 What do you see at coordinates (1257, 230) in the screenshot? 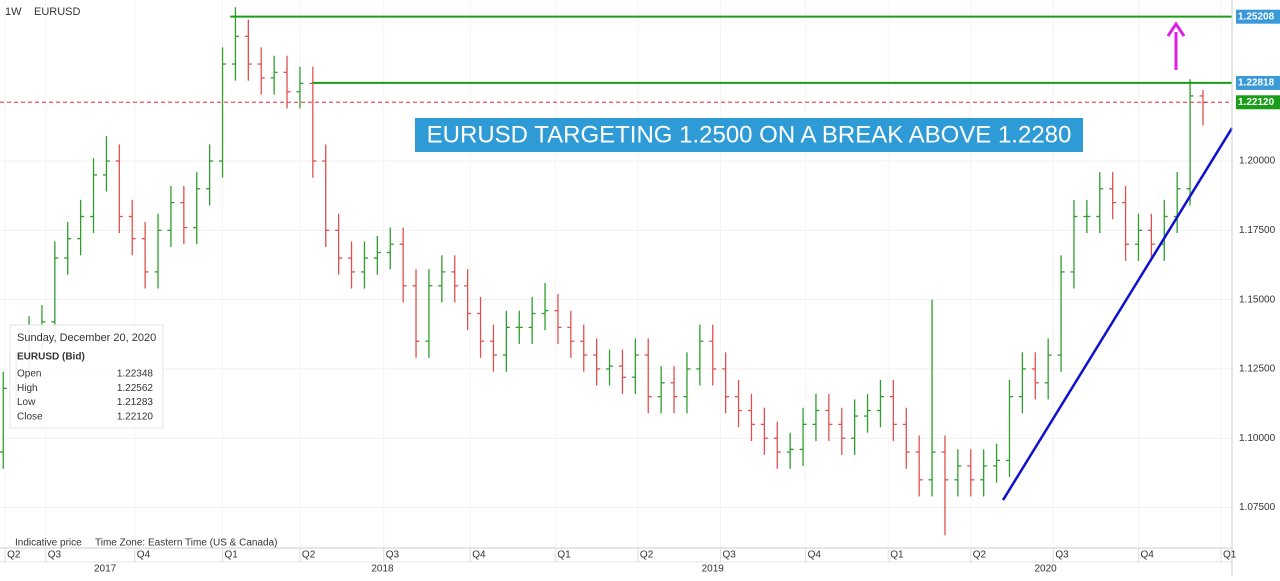
I see `y-tick-label: 1.17500` at bounding box center [1257, 230].